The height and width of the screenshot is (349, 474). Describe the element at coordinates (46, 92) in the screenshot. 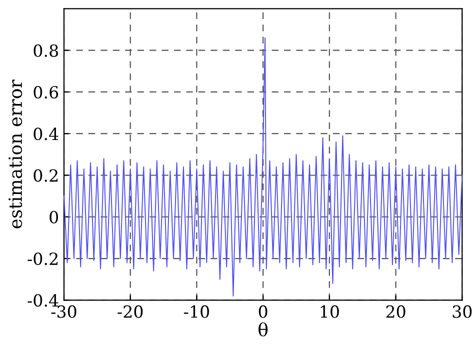

I see `y-tick-label: 0.6` at that location.